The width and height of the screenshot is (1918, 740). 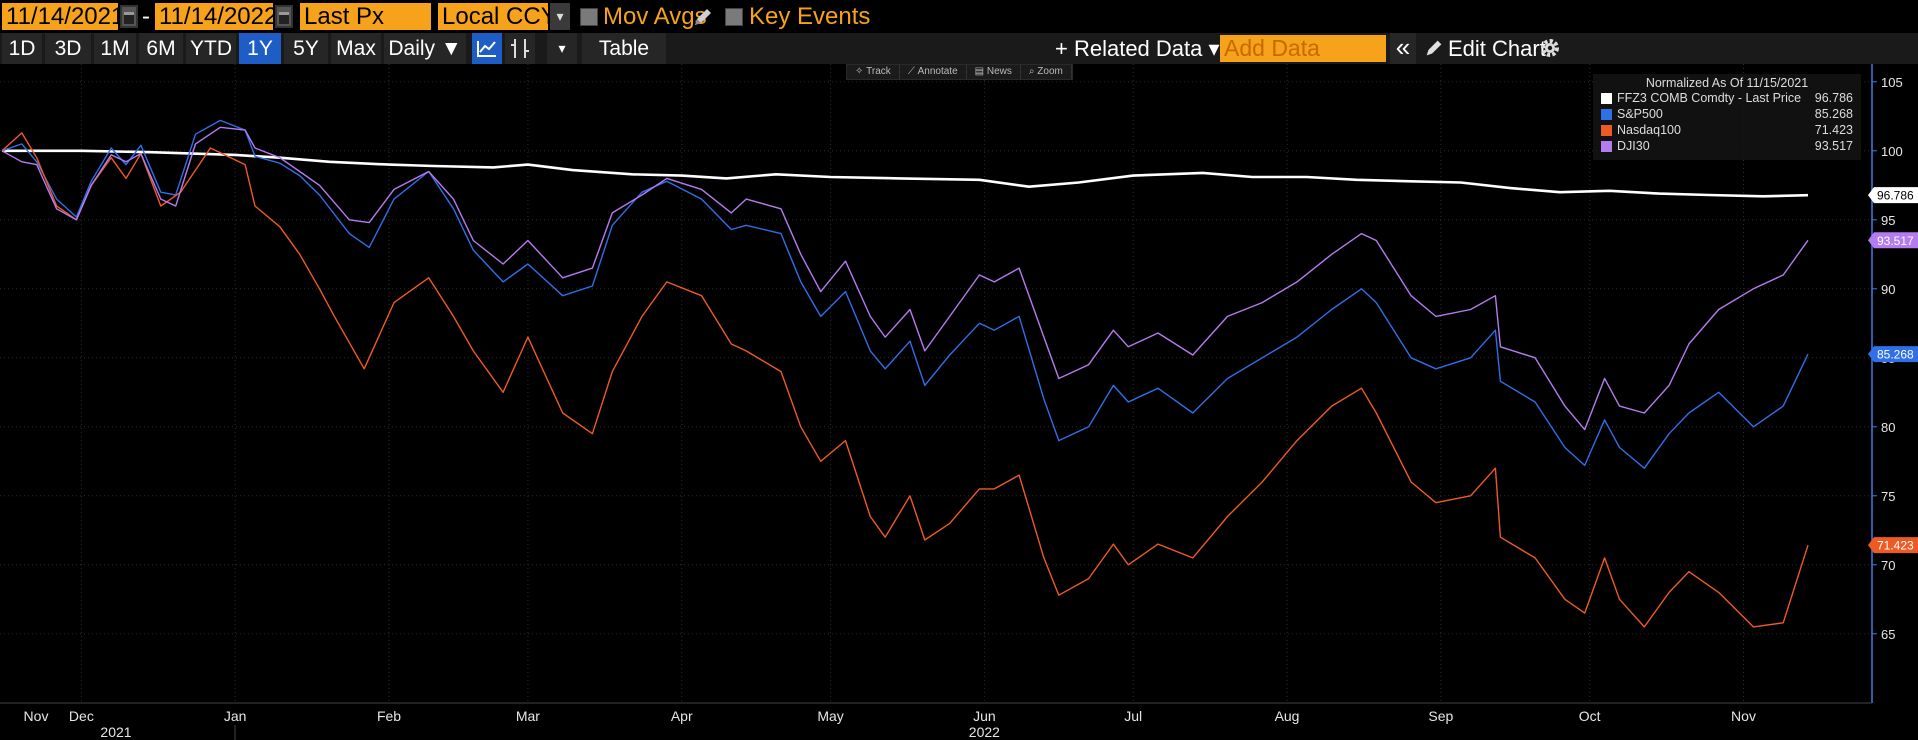 What do you see at coordinates (984, 716) in the screenshot?
I see `x-tick-label: Jun` at bounding box center [984, 716].